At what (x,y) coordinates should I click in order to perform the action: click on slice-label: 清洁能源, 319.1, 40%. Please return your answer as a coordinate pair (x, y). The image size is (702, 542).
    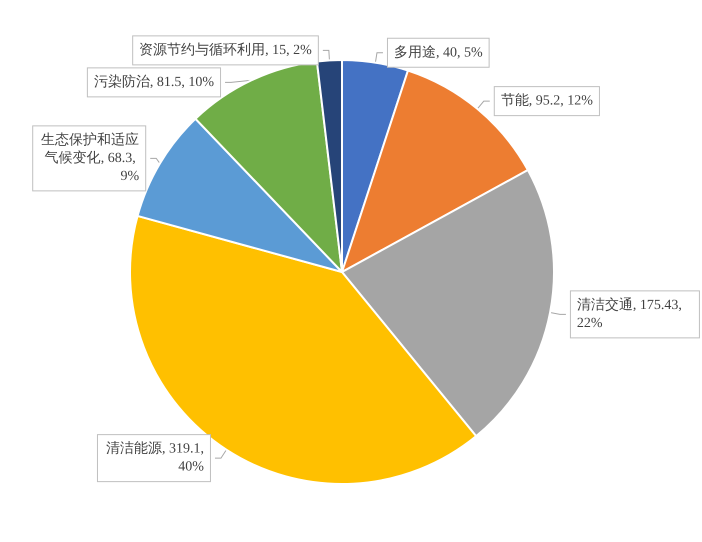
    Looking at the image, I should click on (155, 457).